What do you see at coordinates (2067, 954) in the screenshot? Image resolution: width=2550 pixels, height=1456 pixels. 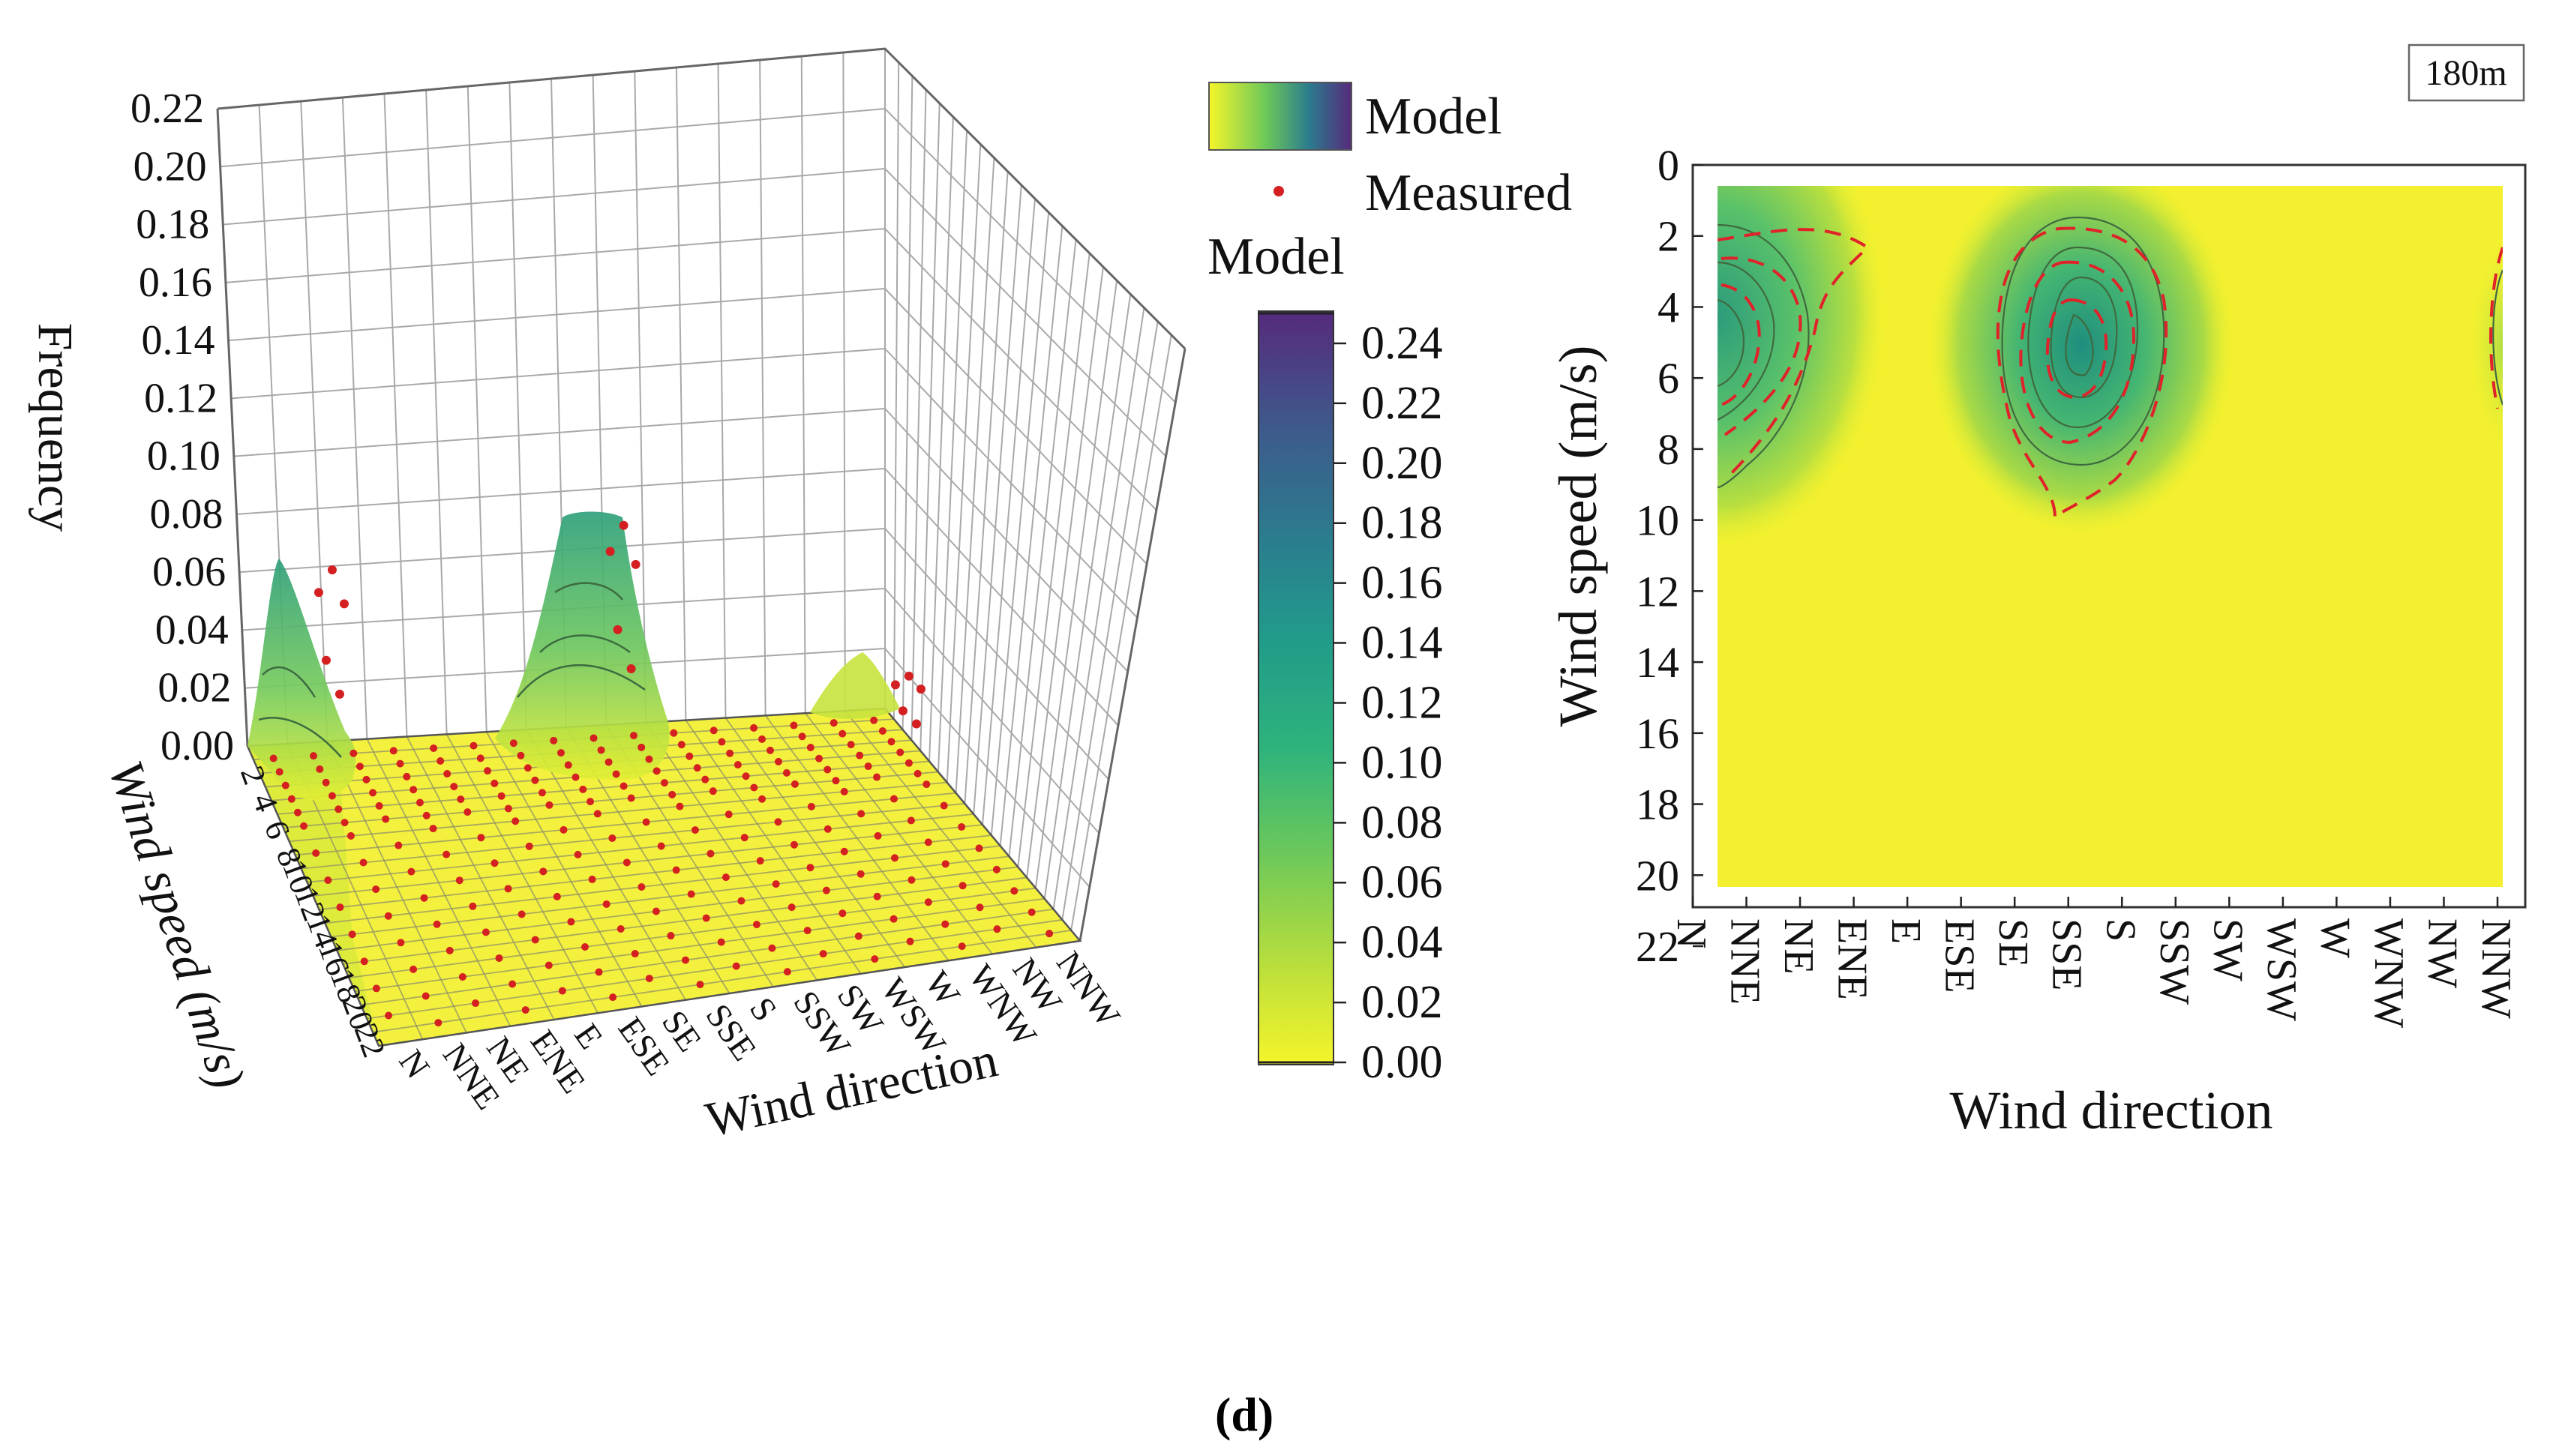 I see `contour-x-tick-label: SSE` at bounding box center [2067, 954].